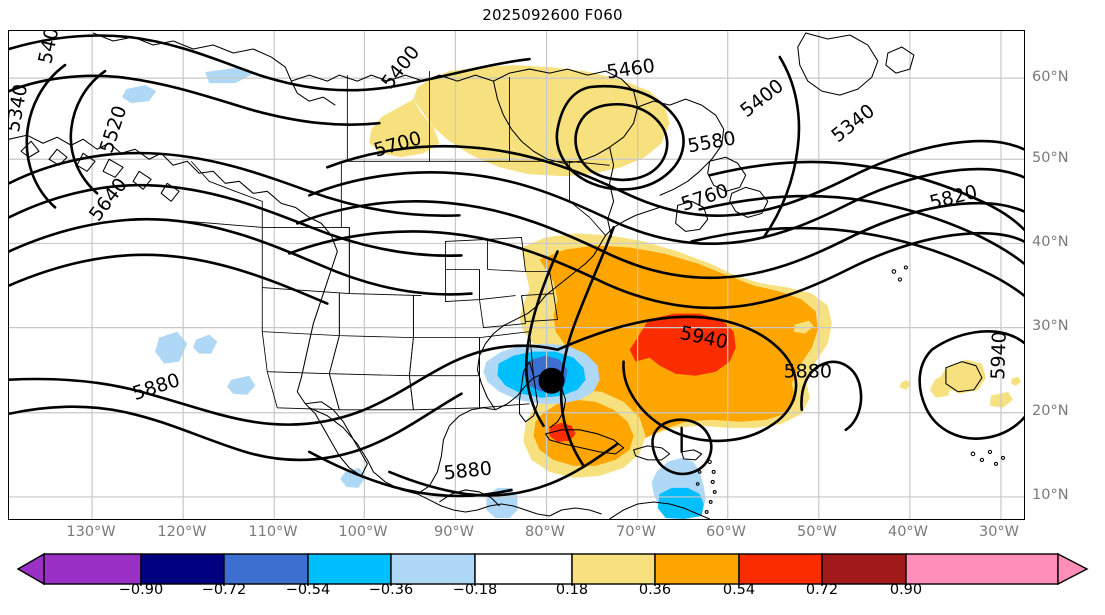  I want to click on colorbar-tick-label: −0.18, so click(475, 590).